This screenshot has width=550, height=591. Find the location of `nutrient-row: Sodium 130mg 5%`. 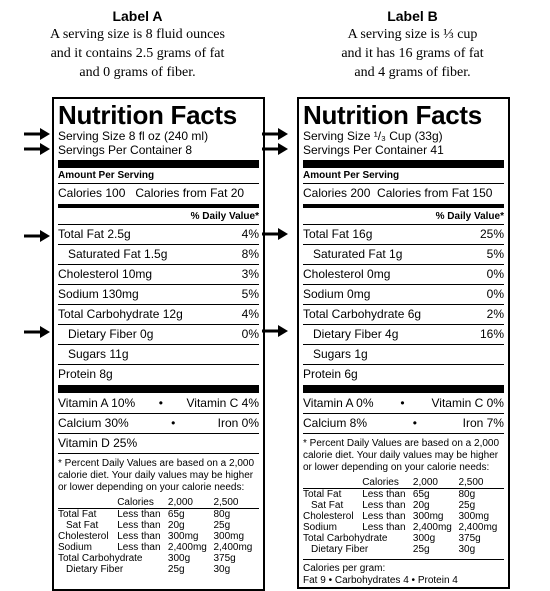

nutrient-row: Sodium 130mg 5% is located at coordinates (158, 295).